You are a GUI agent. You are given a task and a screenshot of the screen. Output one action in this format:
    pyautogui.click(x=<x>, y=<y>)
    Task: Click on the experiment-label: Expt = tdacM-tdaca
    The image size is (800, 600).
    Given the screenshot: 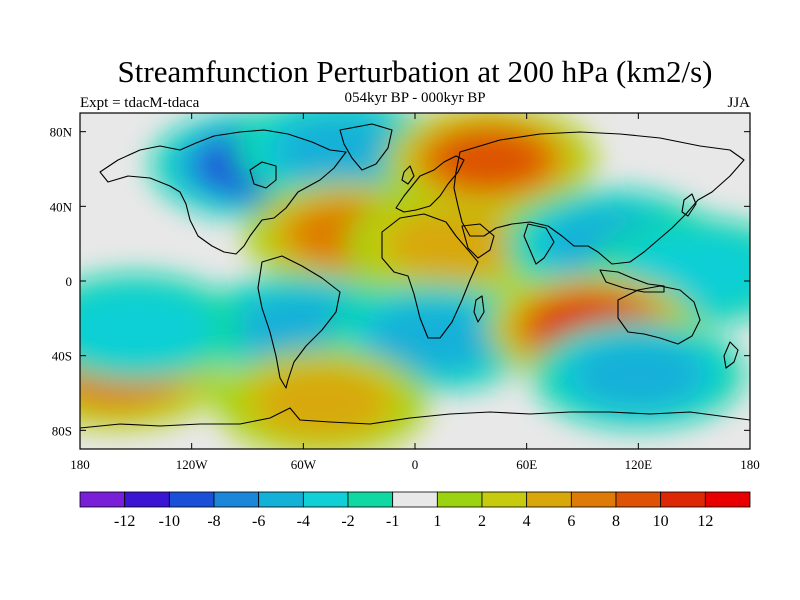 What is the action you would take?
    pyautogui.click(x=140, y=103)
    